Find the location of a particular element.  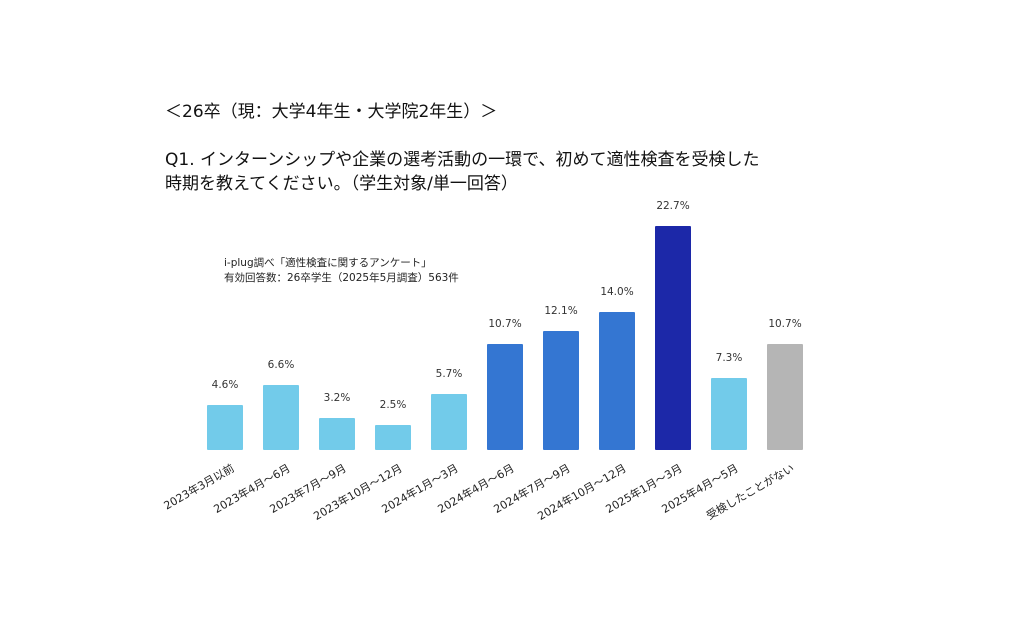

chart-subtitle: ＜26卒（現：大学4年生・大学院2年生）＞ is located at coordinates (331, 112).